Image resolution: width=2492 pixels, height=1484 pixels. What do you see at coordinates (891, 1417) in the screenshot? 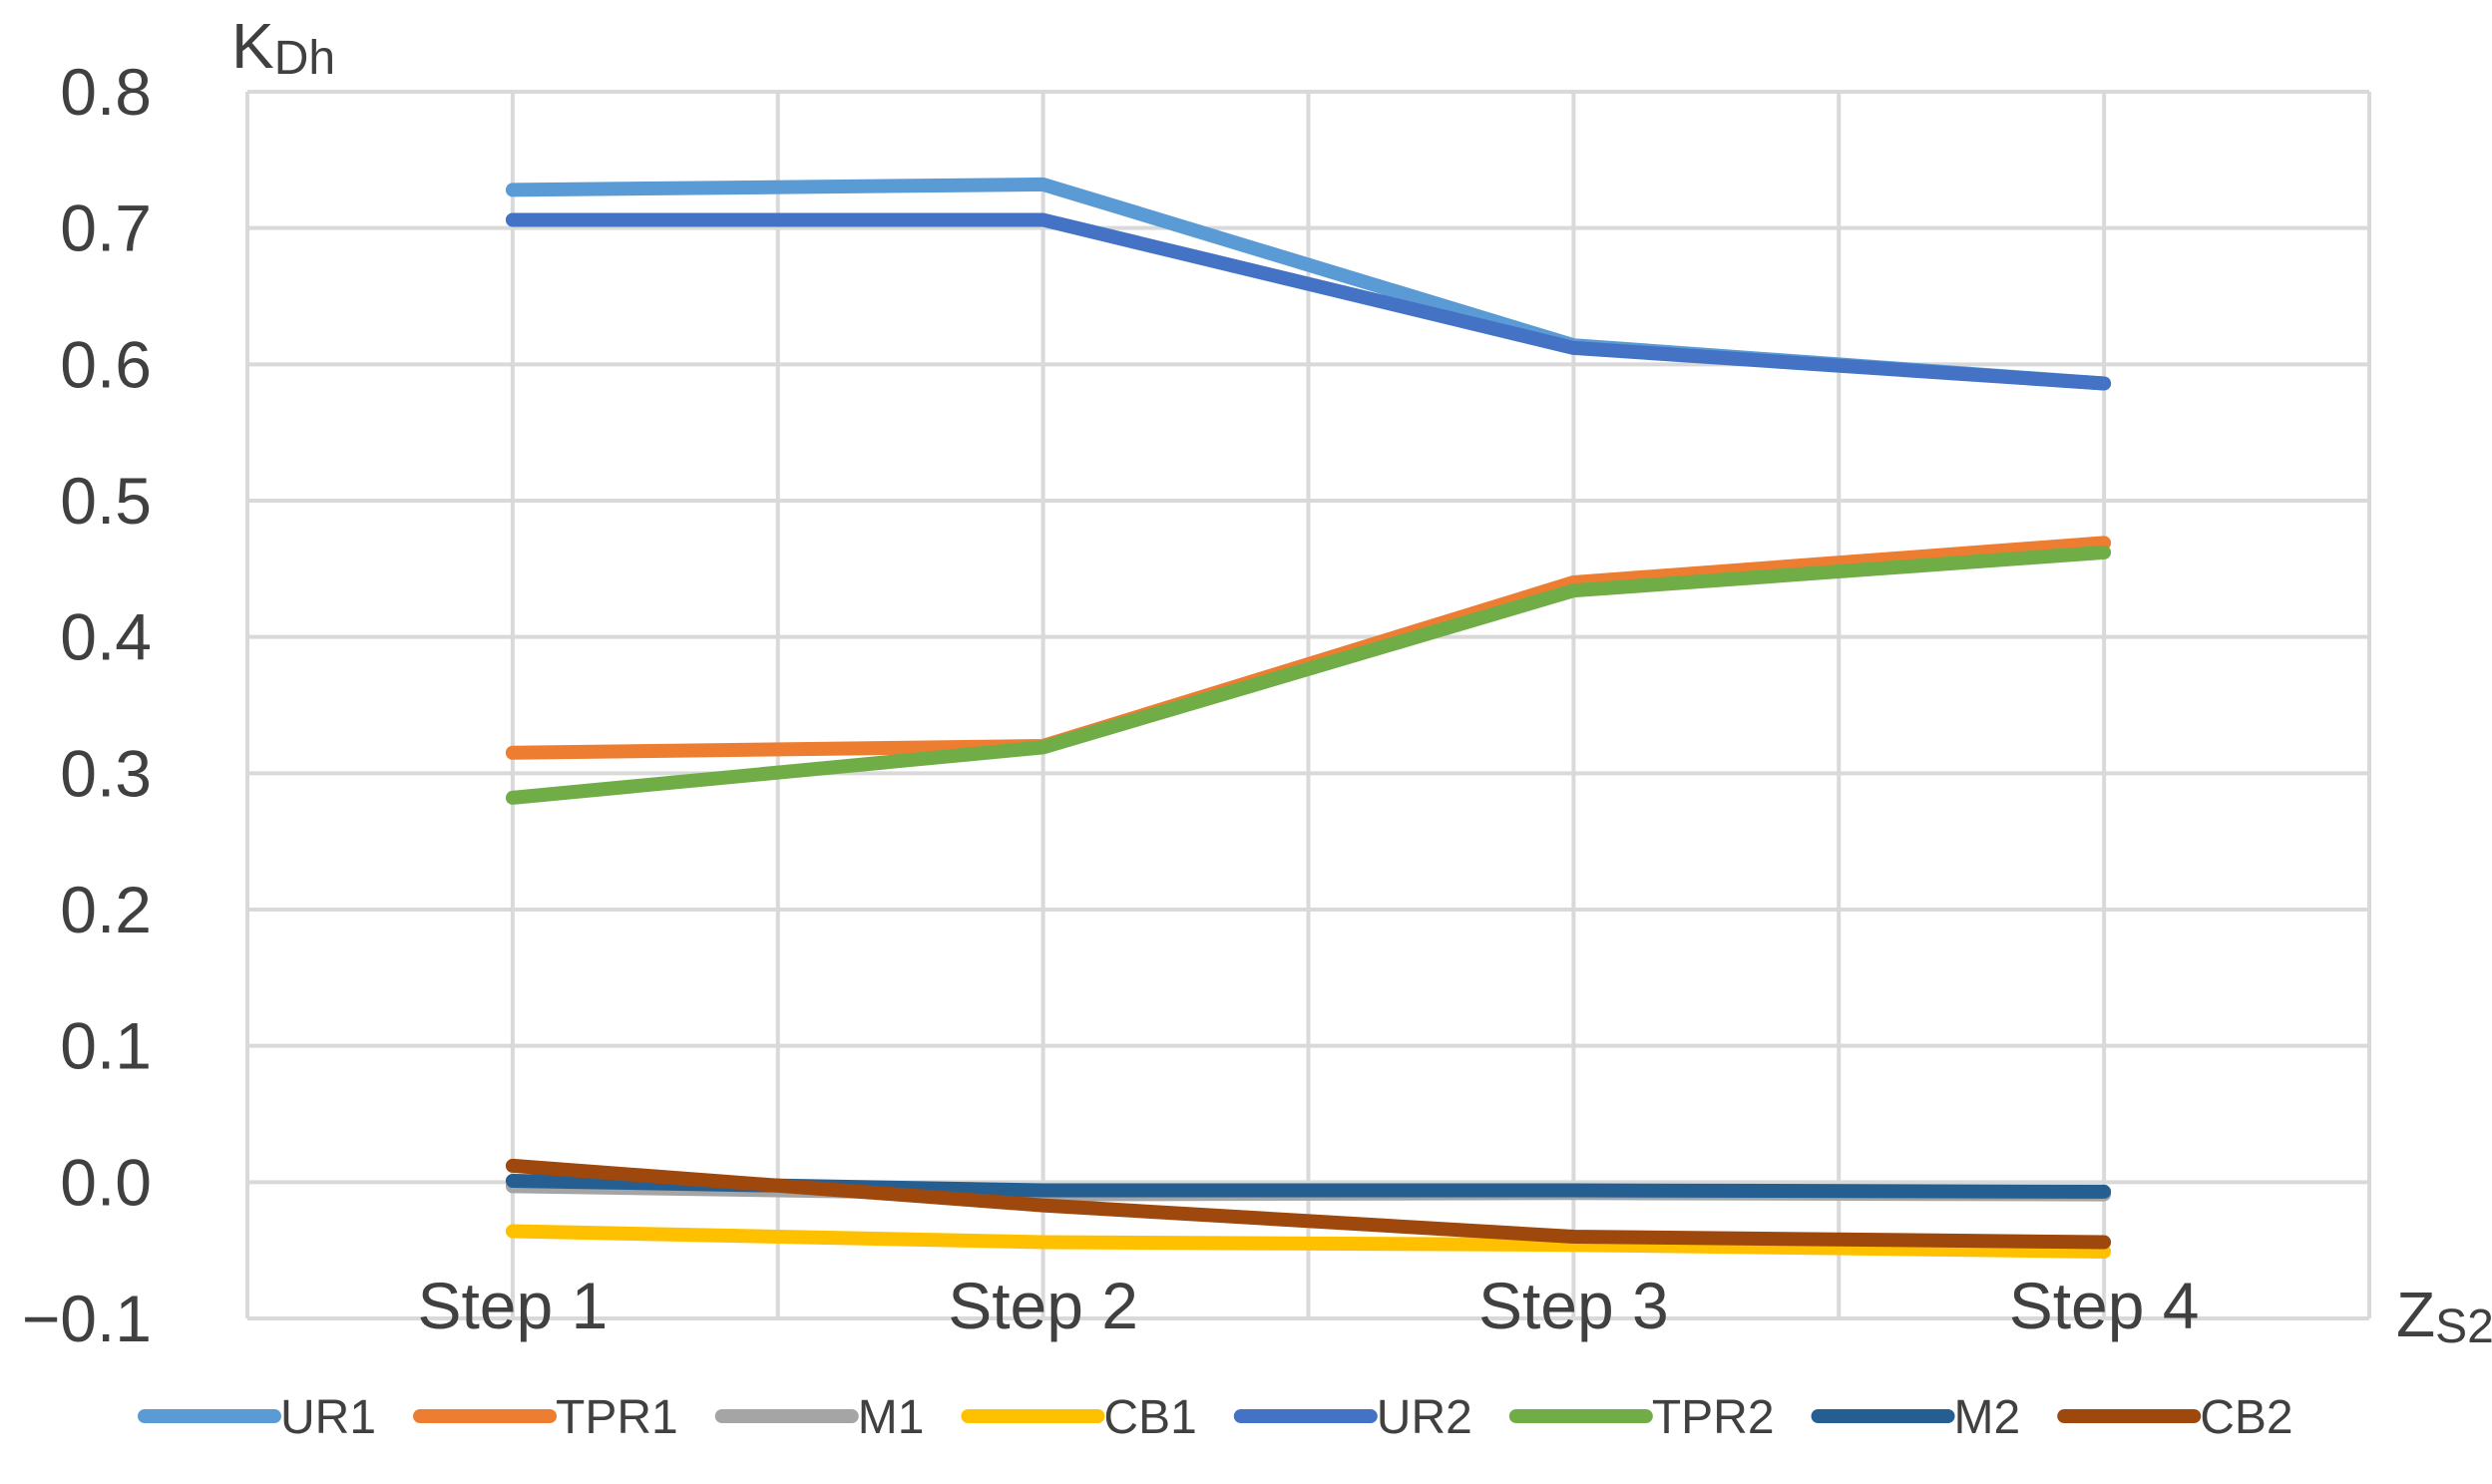
I see `legend-label: M1` at bounding box center [891, 1417].